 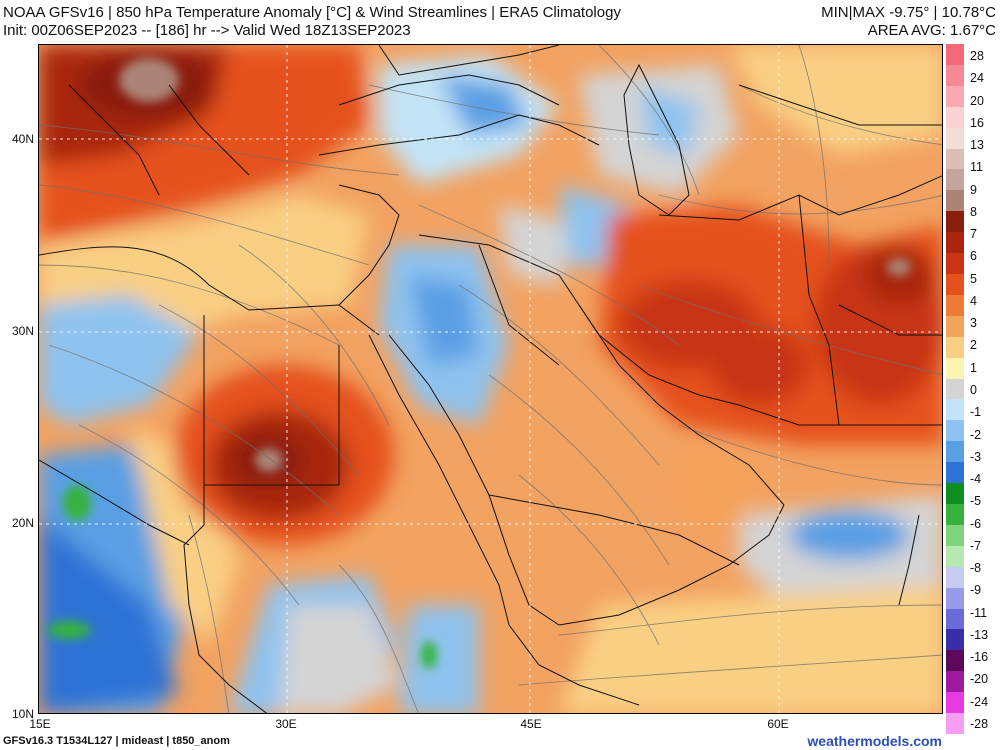 What do you see at coordinates (973, 278) in the screenshot?
I see `colorbar-tick-label: 5` at bounding box center [973, 278].